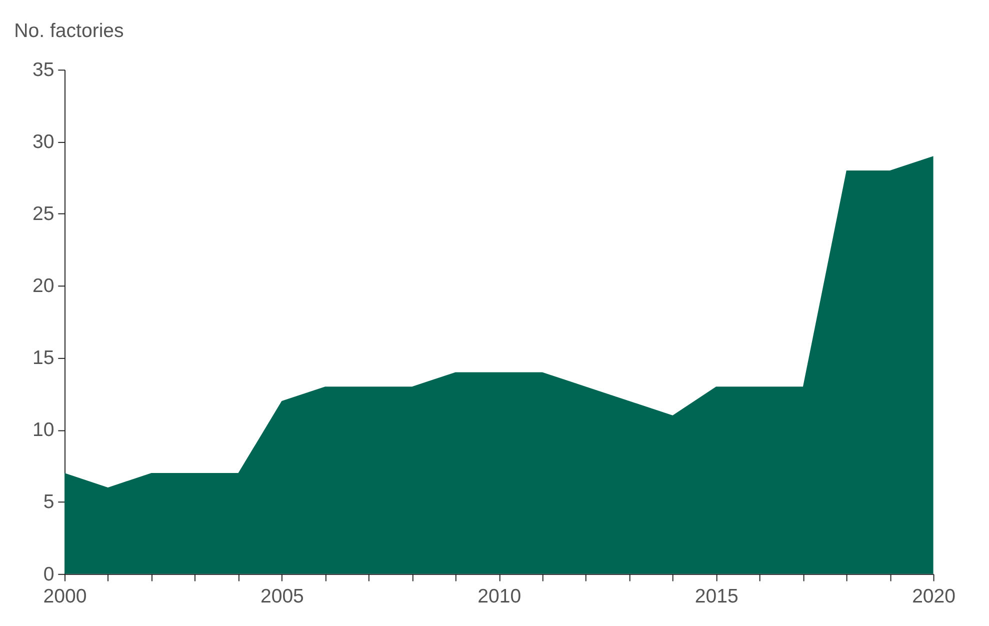  Describe the element at coordinates (716, 597) in the screenshot. I see `x-tick-label: 2015` at that location.